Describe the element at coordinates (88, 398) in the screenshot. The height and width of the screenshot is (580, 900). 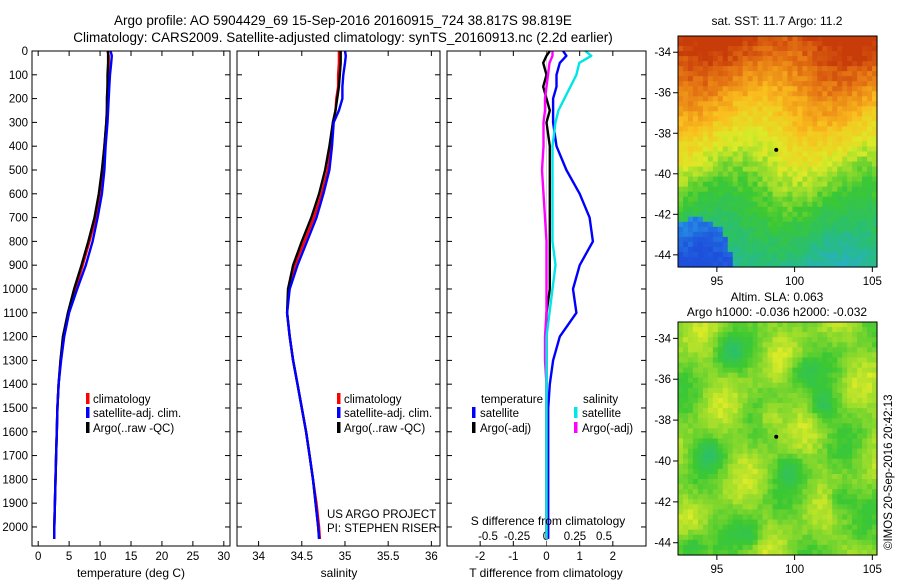
I see `legend-swatch-climatology` at that location.